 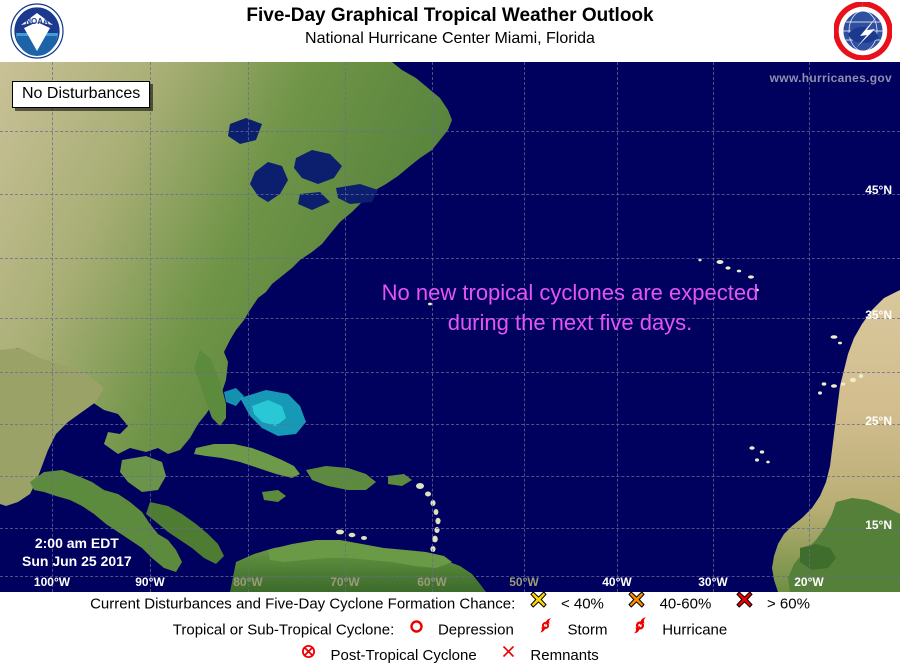 What do you see at coordinates (524, 582) in the screenshot?
I see `lon-label-50w: 50°W` at bounding box center [524, 582].